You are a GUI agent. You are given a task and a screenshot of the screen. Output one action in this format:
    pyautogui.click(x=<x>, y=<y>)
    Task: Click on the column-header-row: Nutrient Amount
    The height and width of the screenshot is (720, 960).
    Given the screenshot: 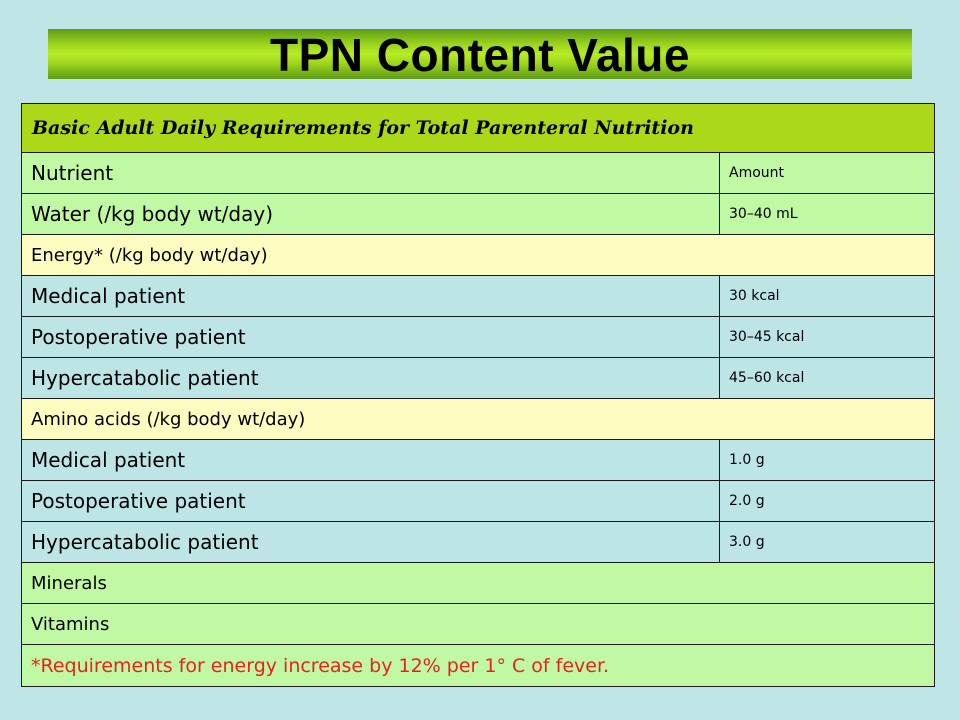 What is the action you would take?
    pyautogui.click(x=478, y=173)
    